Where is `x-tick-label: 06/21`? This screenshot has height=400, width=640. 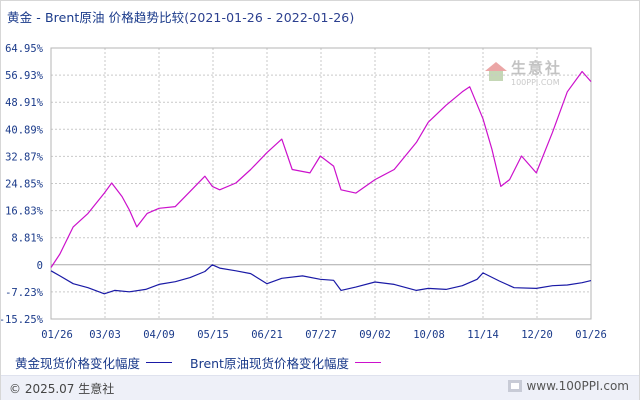 x-tick-label: 06/21 is located at coordinates (267, 335).